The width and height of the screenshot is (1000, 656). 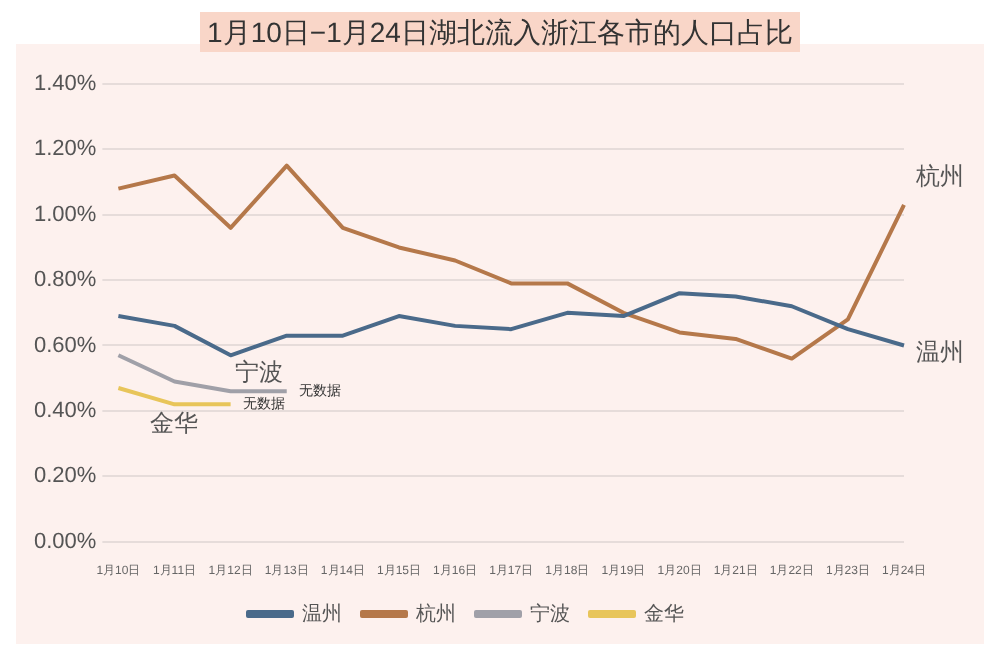 What do you see at coordinates (65, 541) in the screenshot?
I see `y-tick-label: 0.00%` at bounding box center [65, 541].